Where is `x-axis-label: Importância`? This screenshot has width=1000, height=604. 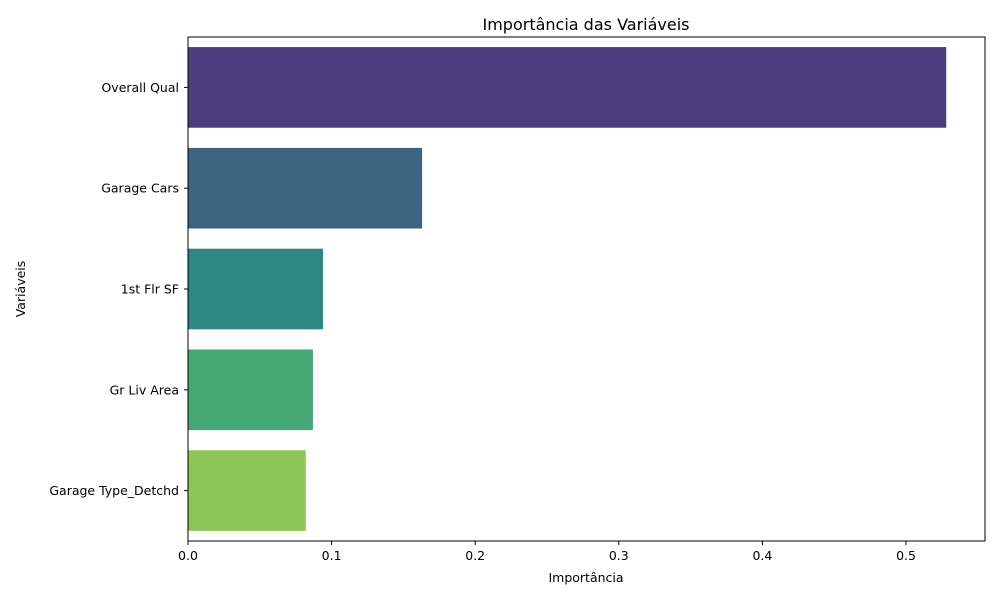 x-axis-label: Importância is located at coordinates (585, 577).